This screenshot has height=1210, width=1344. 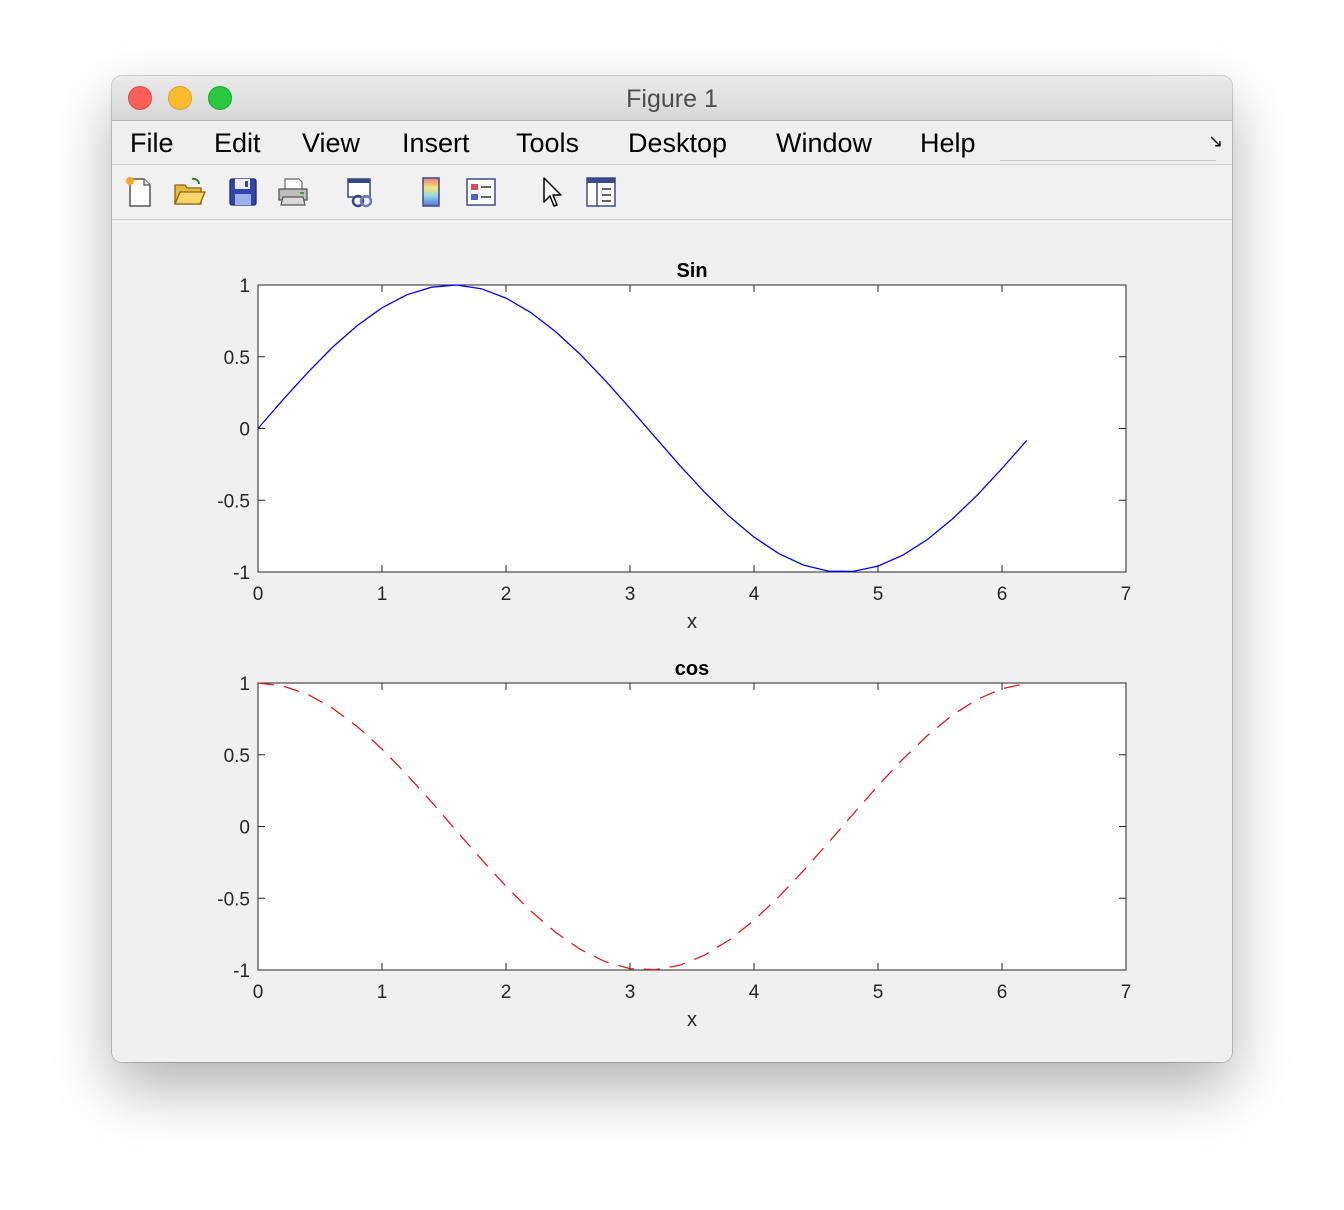 What do you see at coordinates (601, 192) in the screenshot?
I see `property-inspector-icon` at bounding box center [601, 192].